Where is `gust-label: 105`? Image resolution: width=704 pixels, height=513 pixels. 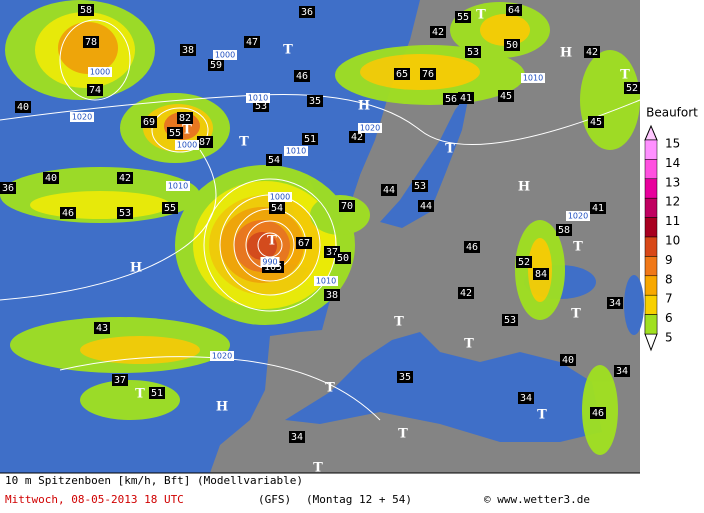 gust-label: 105 is located at coordinates (273, 267).